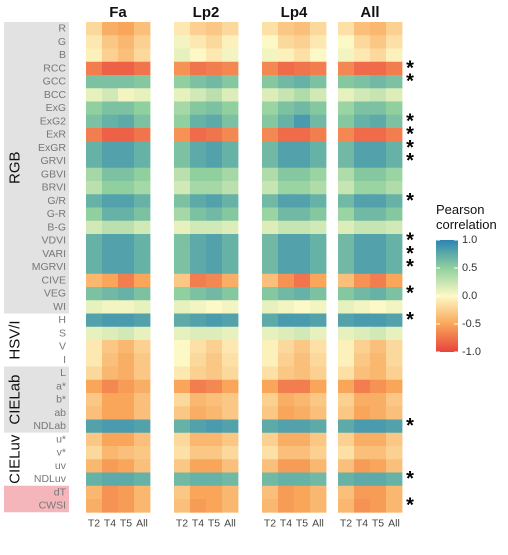  What do you see at coordinates (214, 523) in the screenshot?
I see `column-tick-label: T5` at bounding box center [214, 523].